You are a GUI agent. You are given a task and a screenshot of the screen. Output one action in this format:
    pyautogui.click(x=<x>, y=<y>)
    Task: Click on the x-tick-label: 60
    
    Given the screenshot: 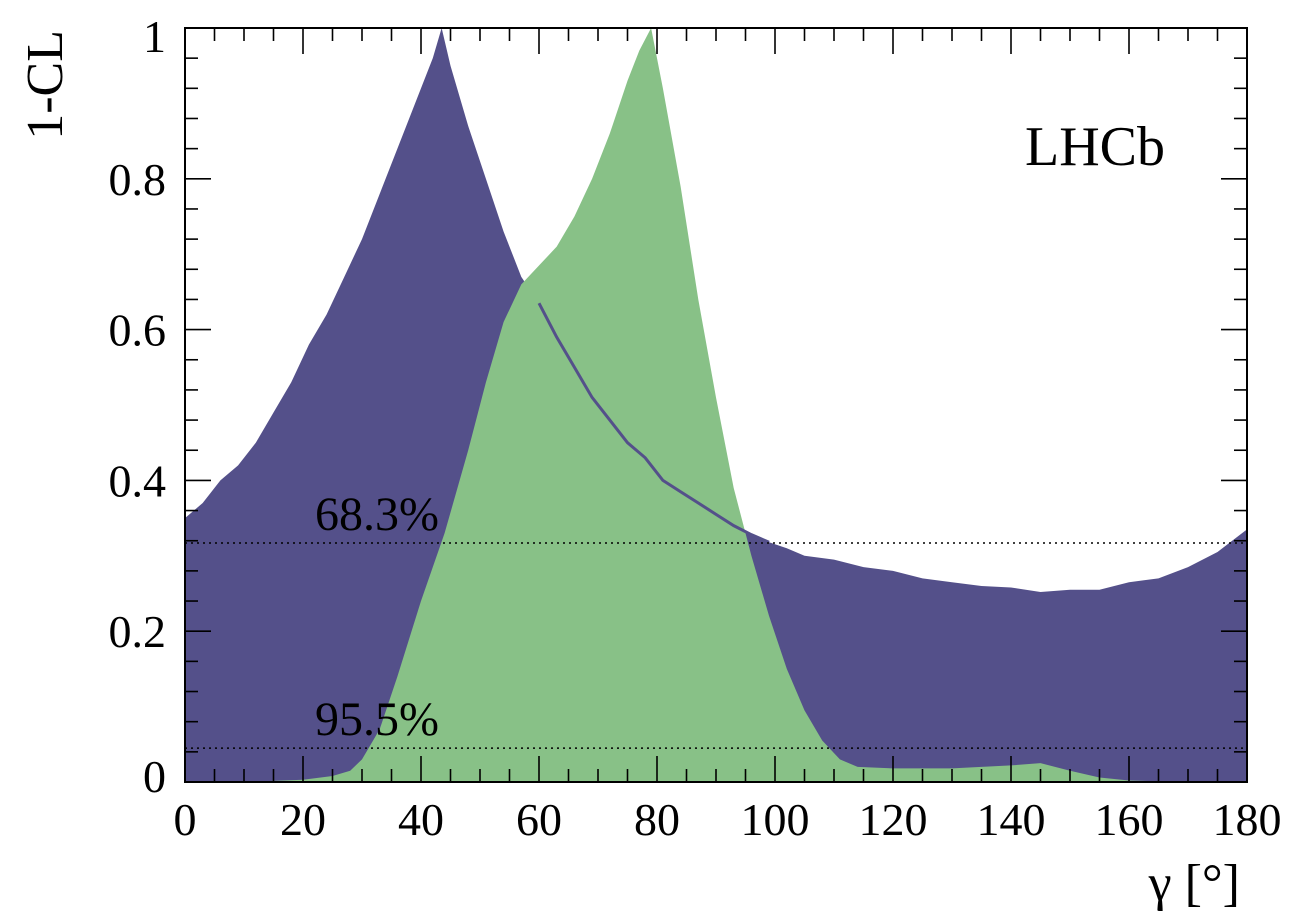 What is the action you would take?
    pyautogui.click(x=539, y=819)
    